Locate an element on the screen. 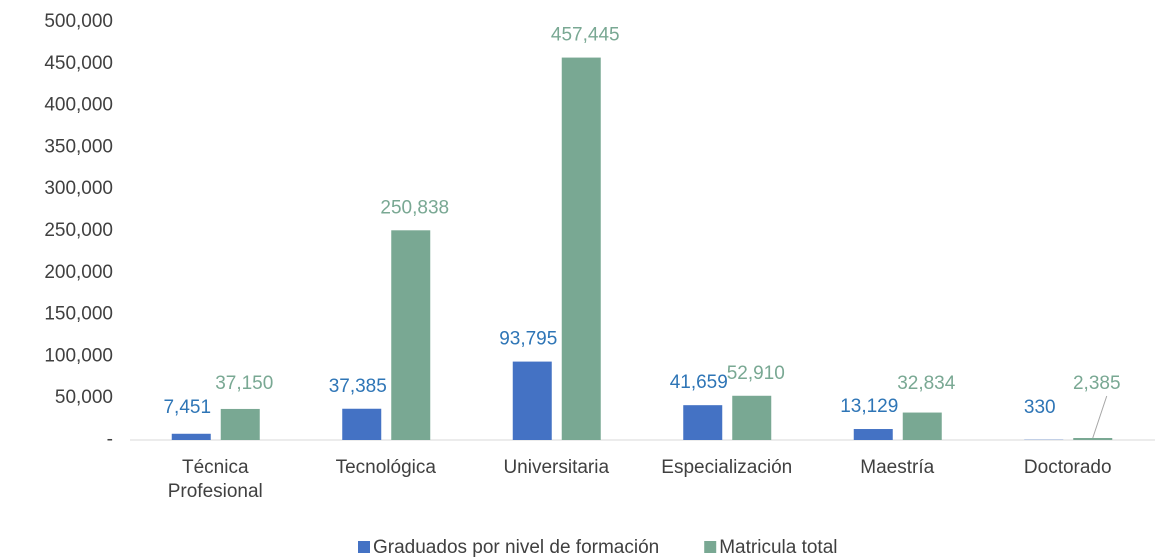  data-label: 250,838 is located at coordinates (414, 207).